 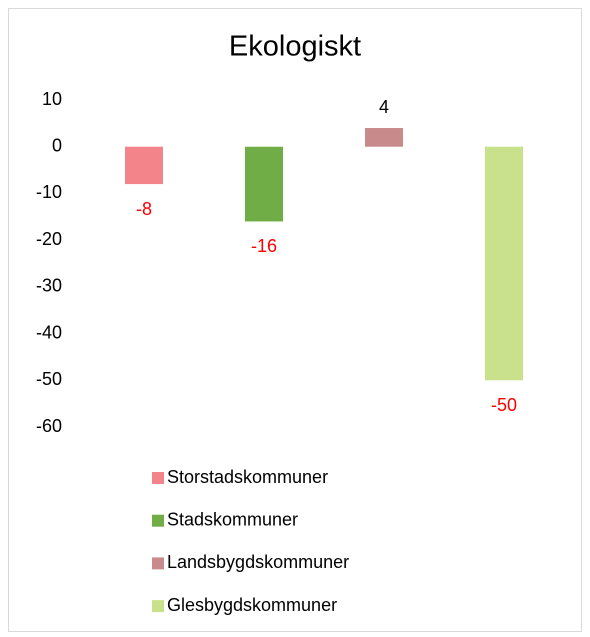 What do you see at coordinates (49, 332) in the screenshot?
I see `y-tick-label: -40` at bounding box center [49, 332].